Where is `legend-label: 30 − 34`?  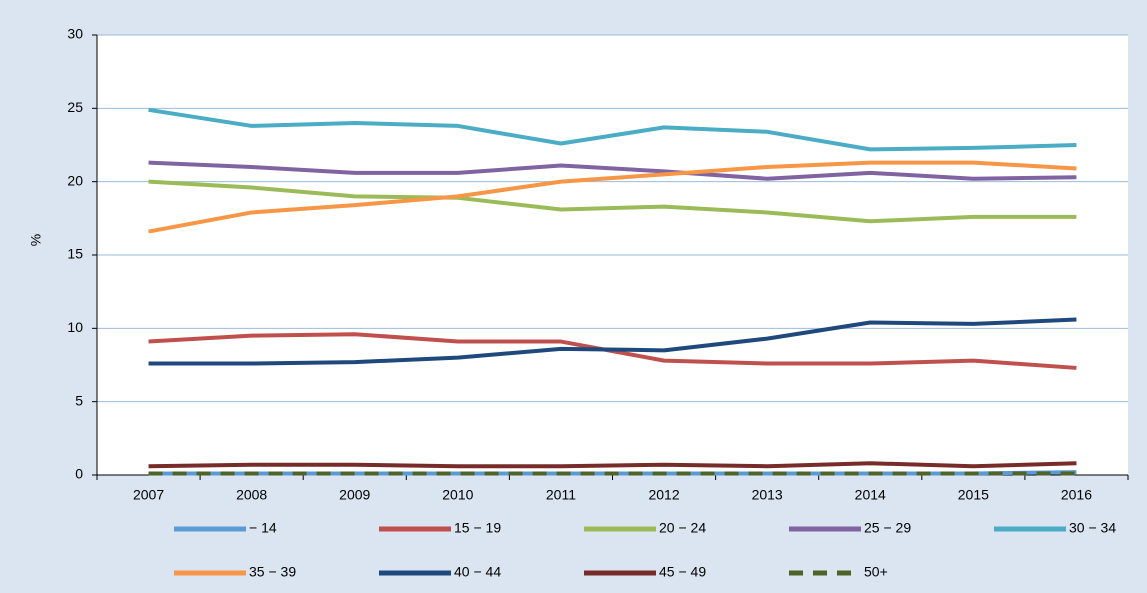 legend-label: 30 − 34 is located at coordinates (1092, 528).